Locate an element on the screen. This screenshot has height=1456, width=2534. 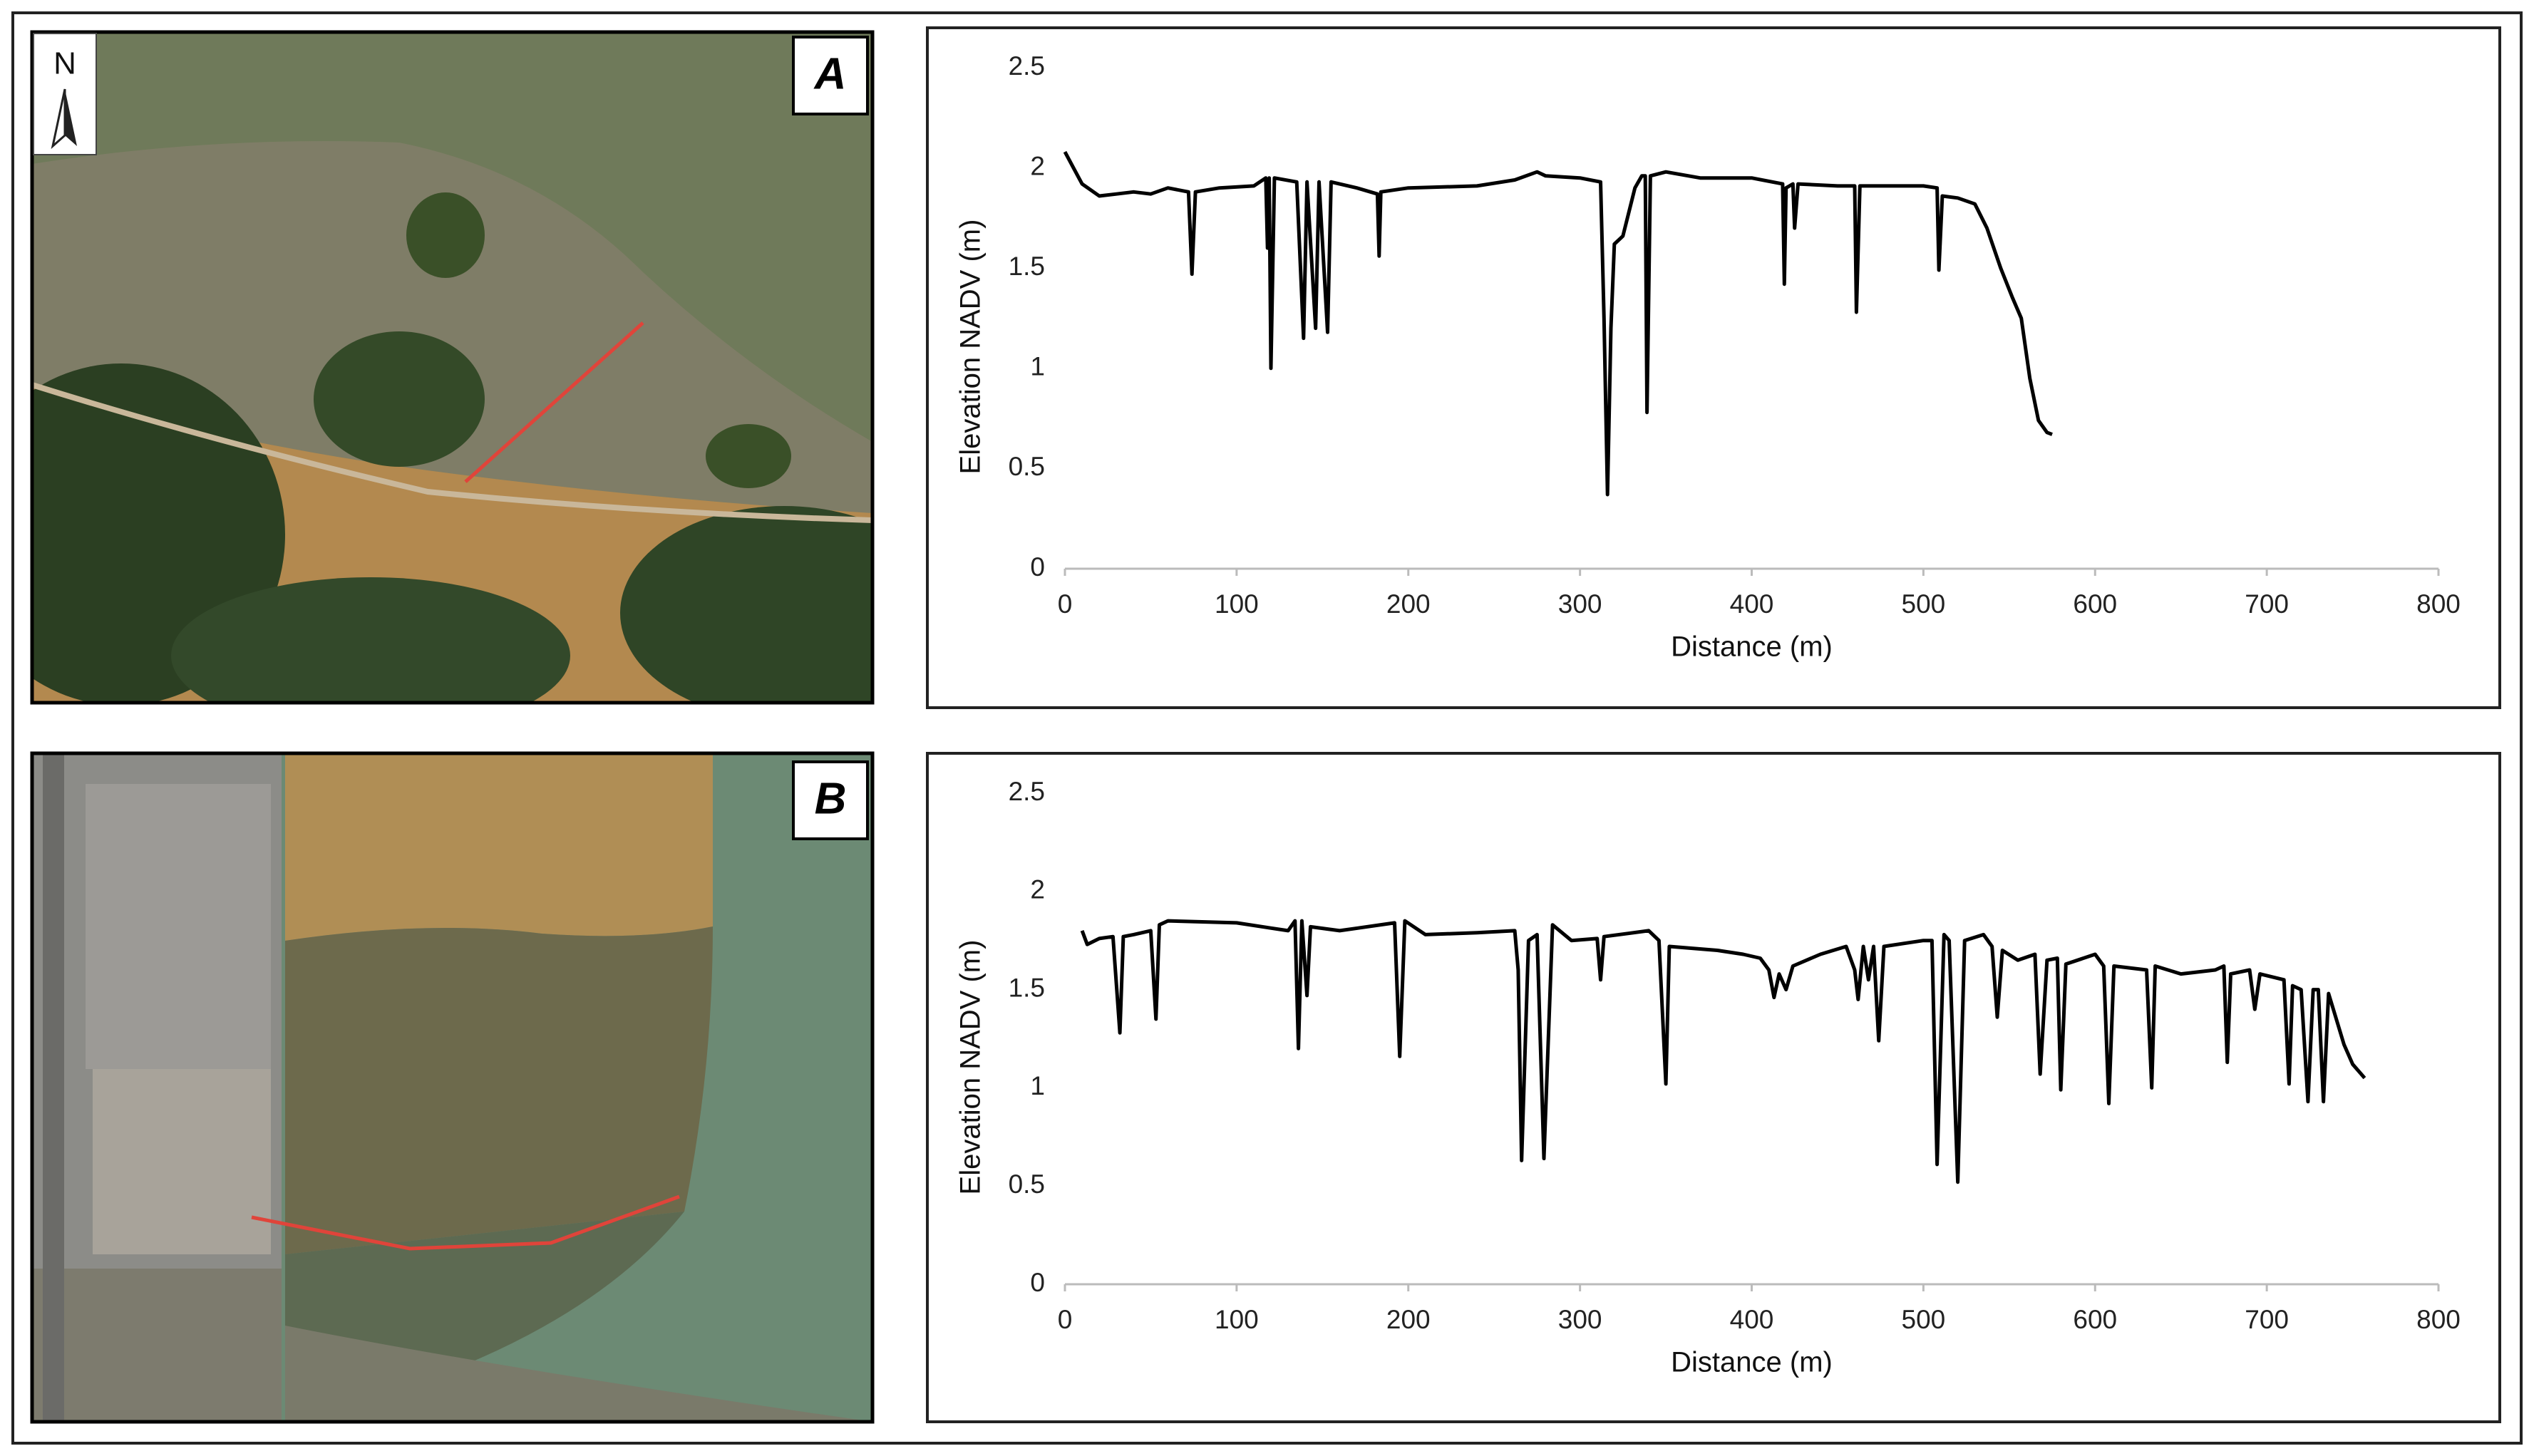
panel-label-box-b is located at coordinates (830, 800).